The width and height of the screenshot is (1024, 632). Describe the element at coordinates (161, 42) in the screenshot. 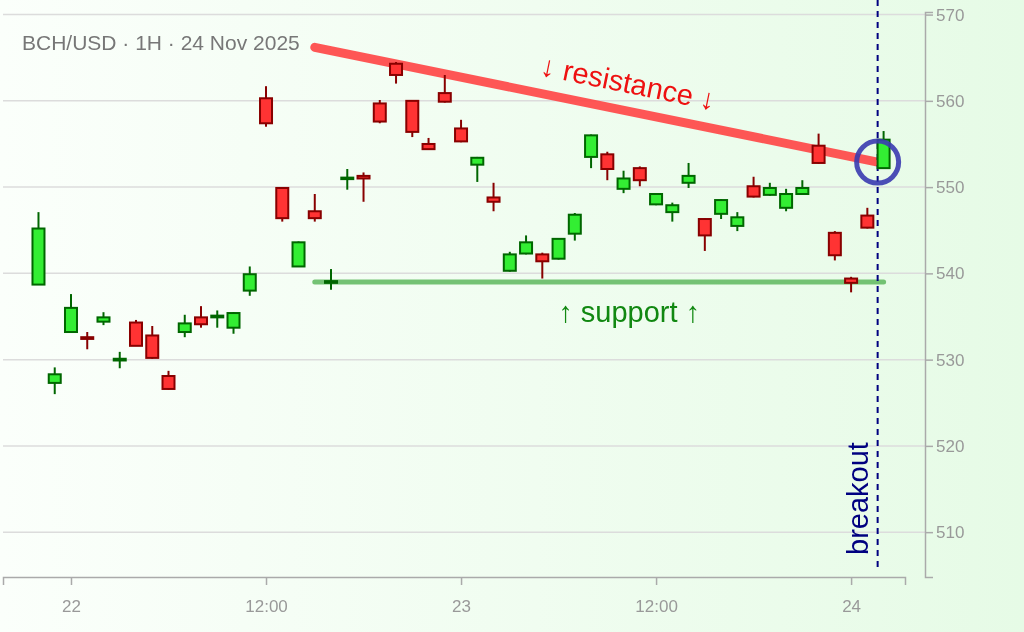

I see `text: BCH/USD · 1H · 24 Nov 2025` at that location.